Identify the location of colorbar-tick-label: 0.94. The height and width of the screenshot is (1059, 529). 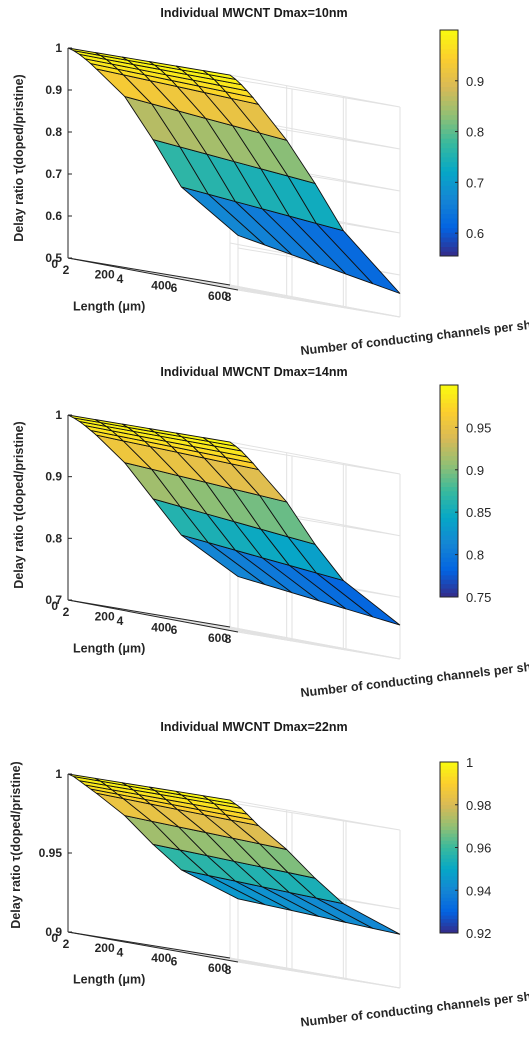
(478, 890).